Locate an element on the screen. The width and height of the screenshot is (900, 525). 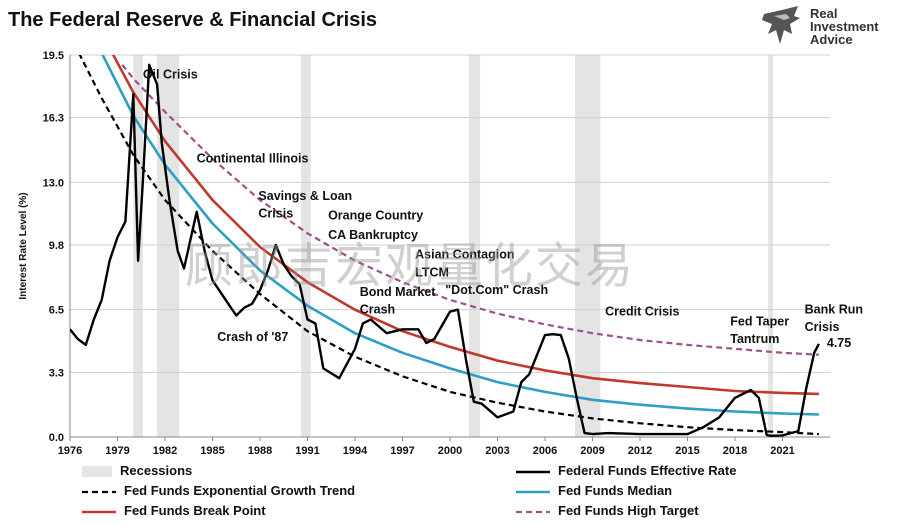
x-tick-label: 2006 is located at coordinates (545, 451).